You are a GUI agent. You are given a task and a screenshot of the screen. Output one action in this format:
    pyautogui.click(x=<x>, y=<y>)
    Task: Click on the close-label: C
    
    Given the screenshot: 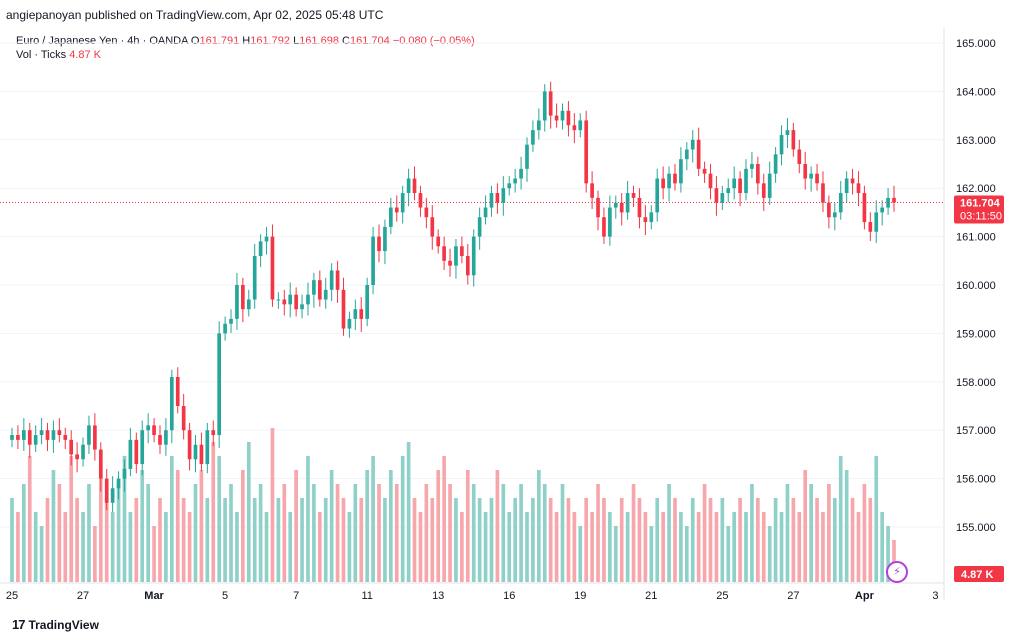 What is the action you would take?
    pyautogui.click(x=346, y=41)
    